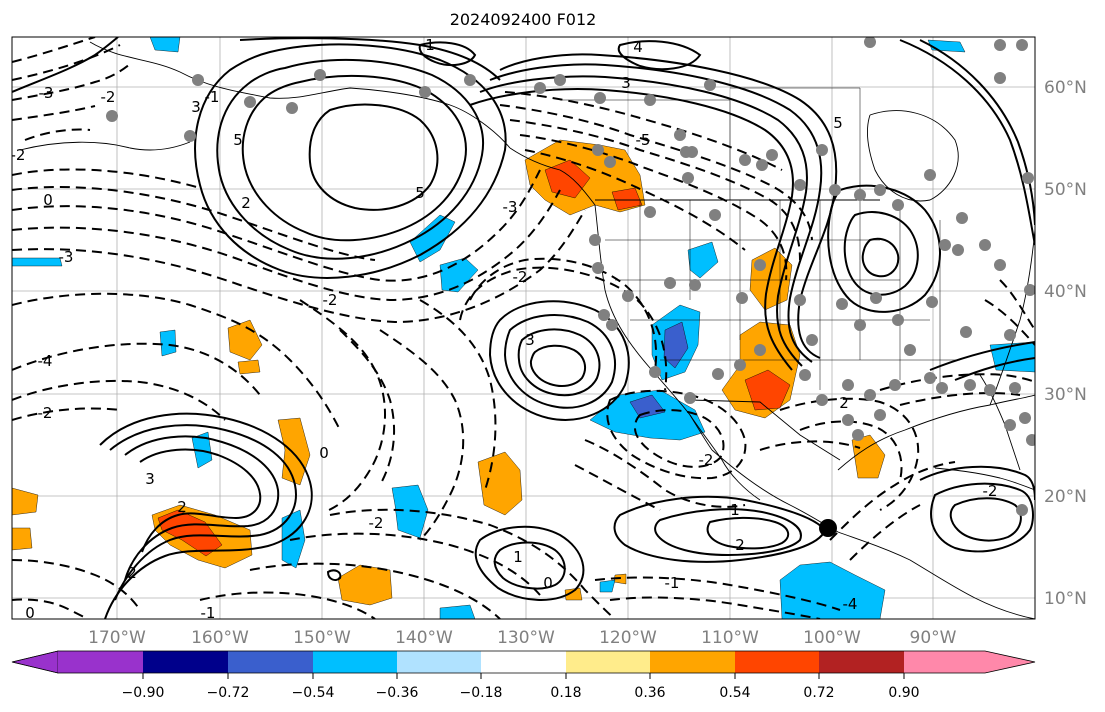  I want to click on colorbar-tick-label: 0.54, so click(734, 693).